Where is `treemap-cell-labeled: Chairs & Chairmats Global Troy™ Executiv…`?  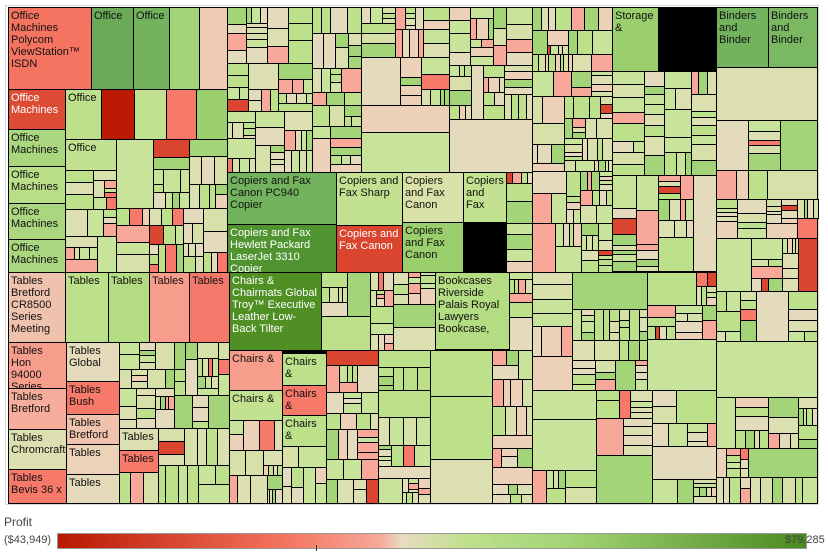 treemap-cell-labeled: Chairs & Chairmats Global Troy™ Executiv… is located at coordinates (275, 311).